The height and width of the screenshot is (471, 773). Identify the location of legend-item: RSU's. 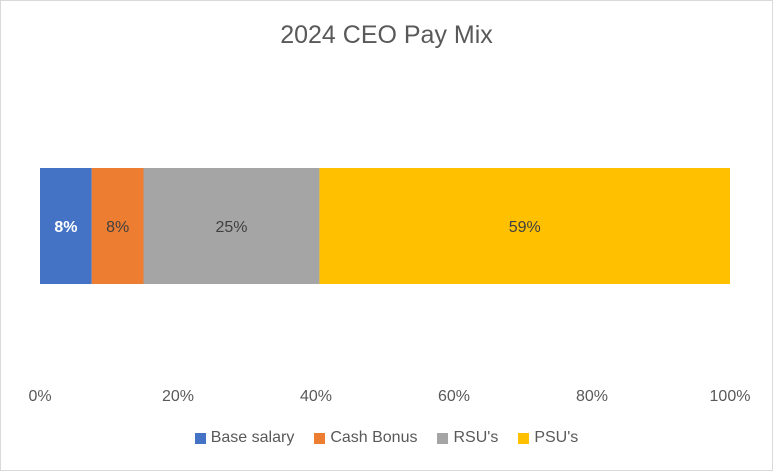
(467, 438).